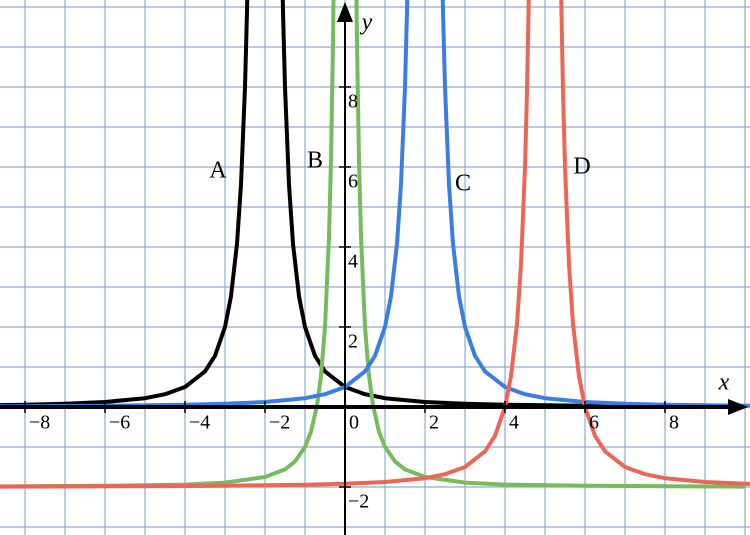 Image resolution: width=750 pixels, height=535 pixels. I want to click on curve-label: C, so click(463, 184).